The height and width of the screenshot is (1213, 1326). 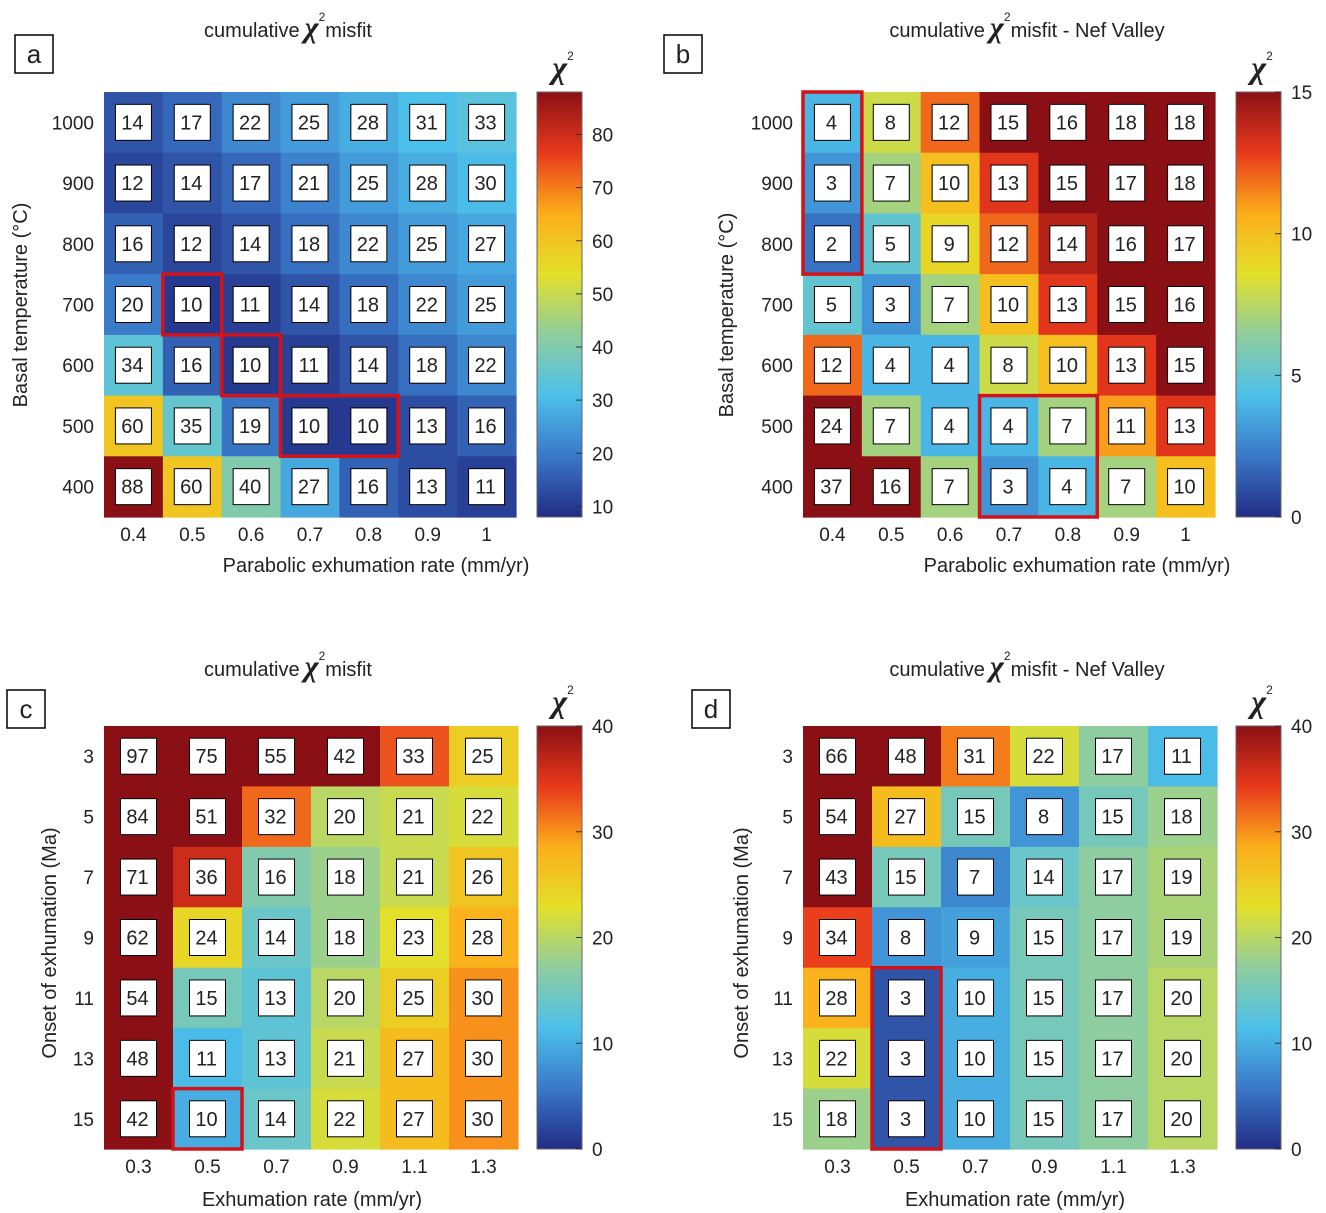 I want to click on x-tick-label: 0.8, so click(x=369, y=535).